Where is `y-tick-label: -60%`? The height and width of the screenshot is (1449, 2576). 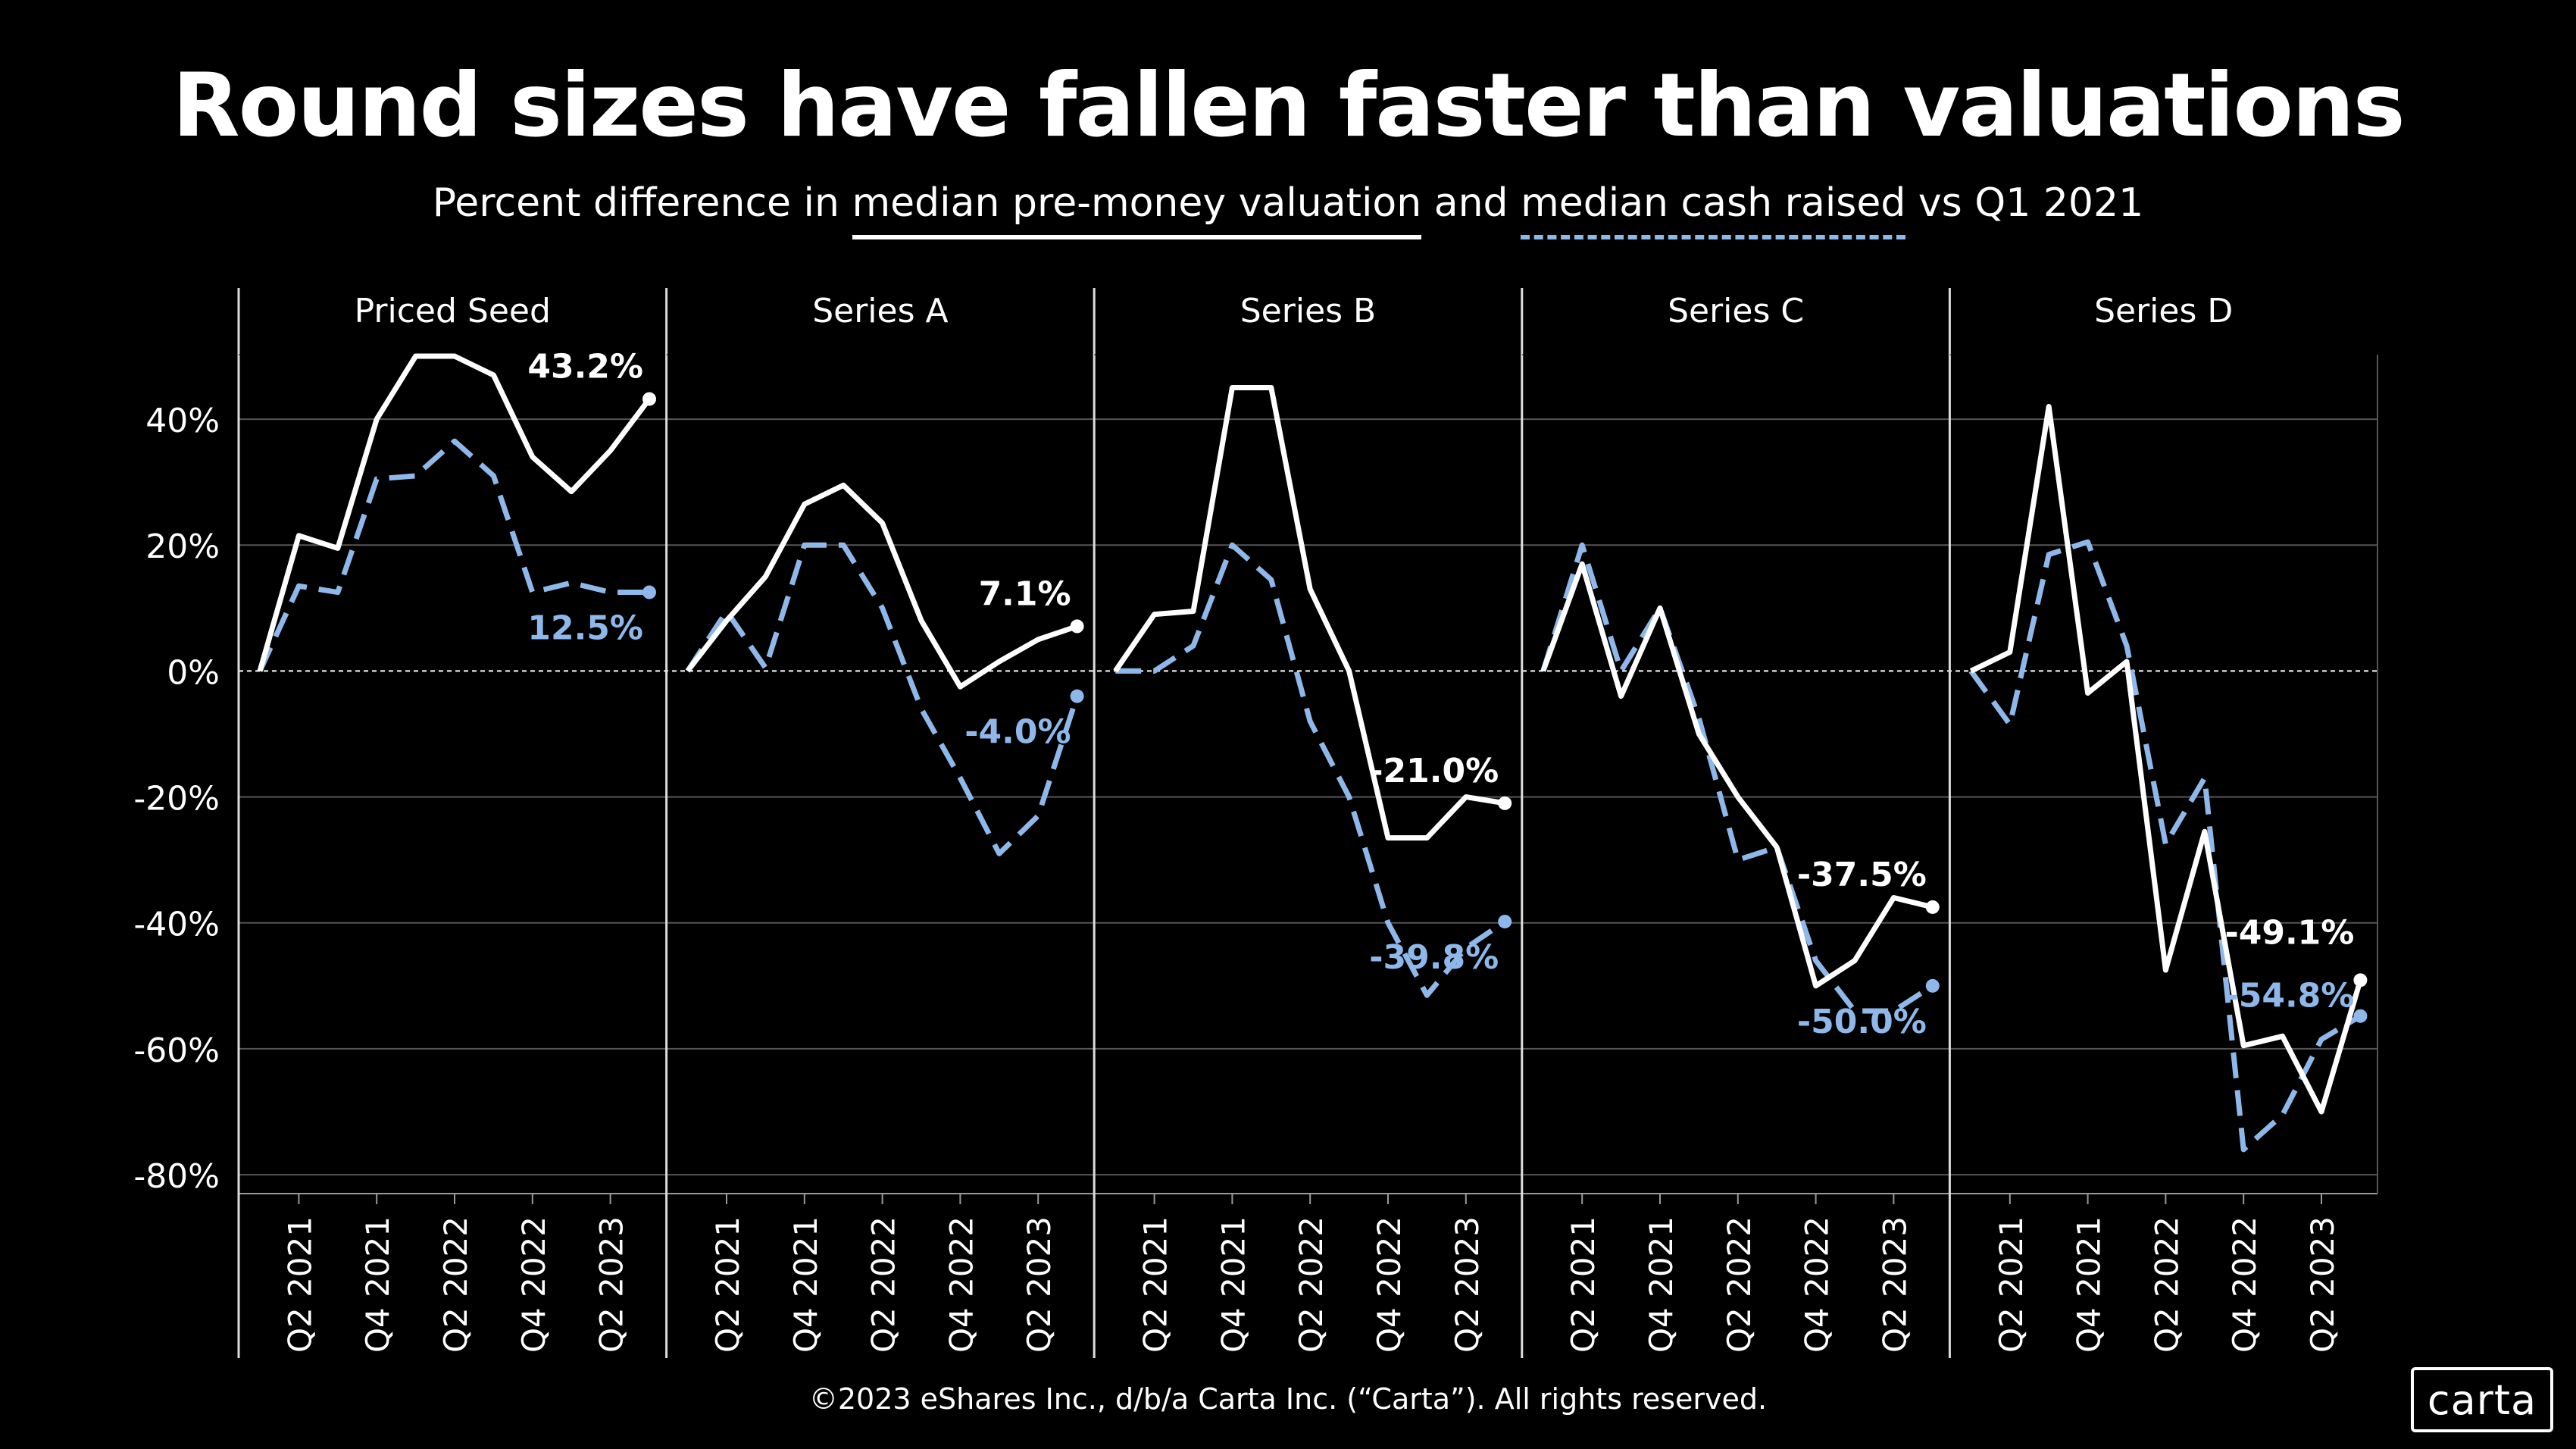
y-tick-label: -60% is located at coordinates (176, 1050).